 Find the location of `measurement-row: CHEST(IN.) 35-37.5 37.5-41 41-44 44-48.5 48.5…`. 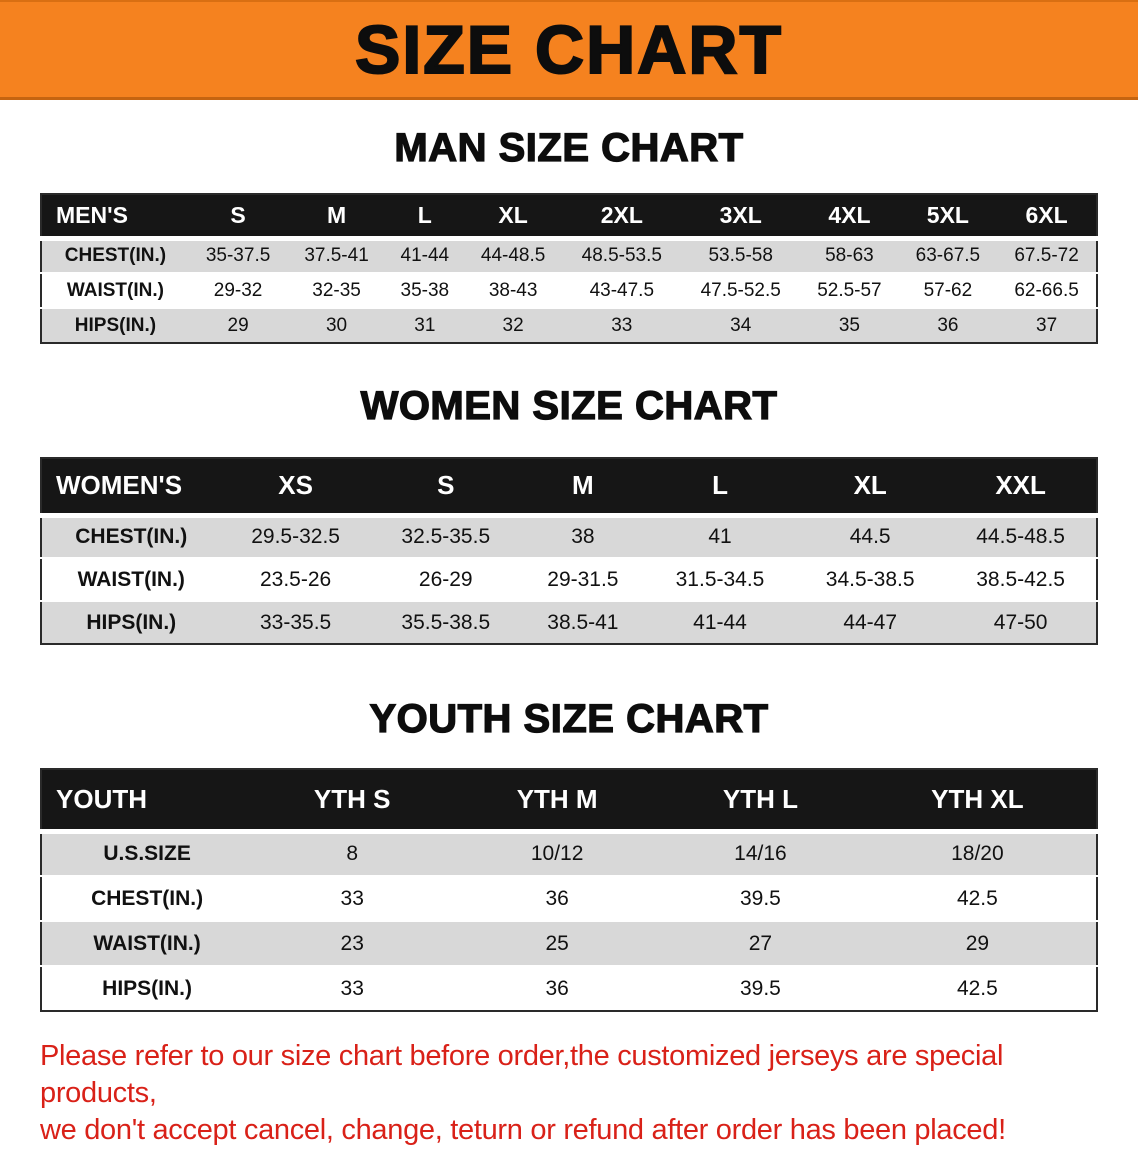

measurement-row: CHEST(IN.) 35-37.5 37.5-41 41-44 44-48.5 48.5… is located at coordinates (569, 255).